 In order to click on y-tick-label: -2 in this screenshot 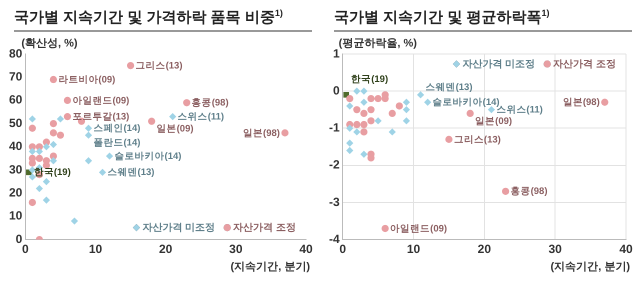, I will do `click(334, 165)`.